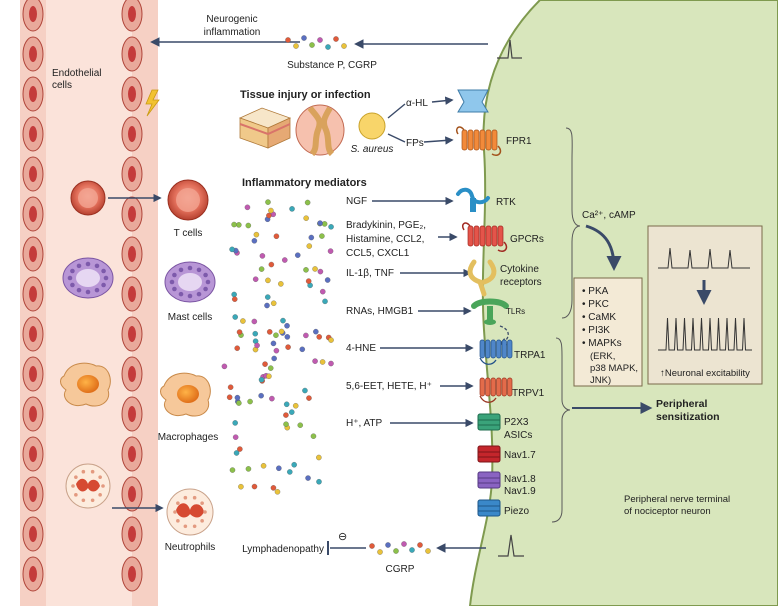 Image resolution: width=778 pixels, height=606 pixels. Describe the element at coordinates (265, 128) in the screenshot. I see `skin-block-icon` at that location.